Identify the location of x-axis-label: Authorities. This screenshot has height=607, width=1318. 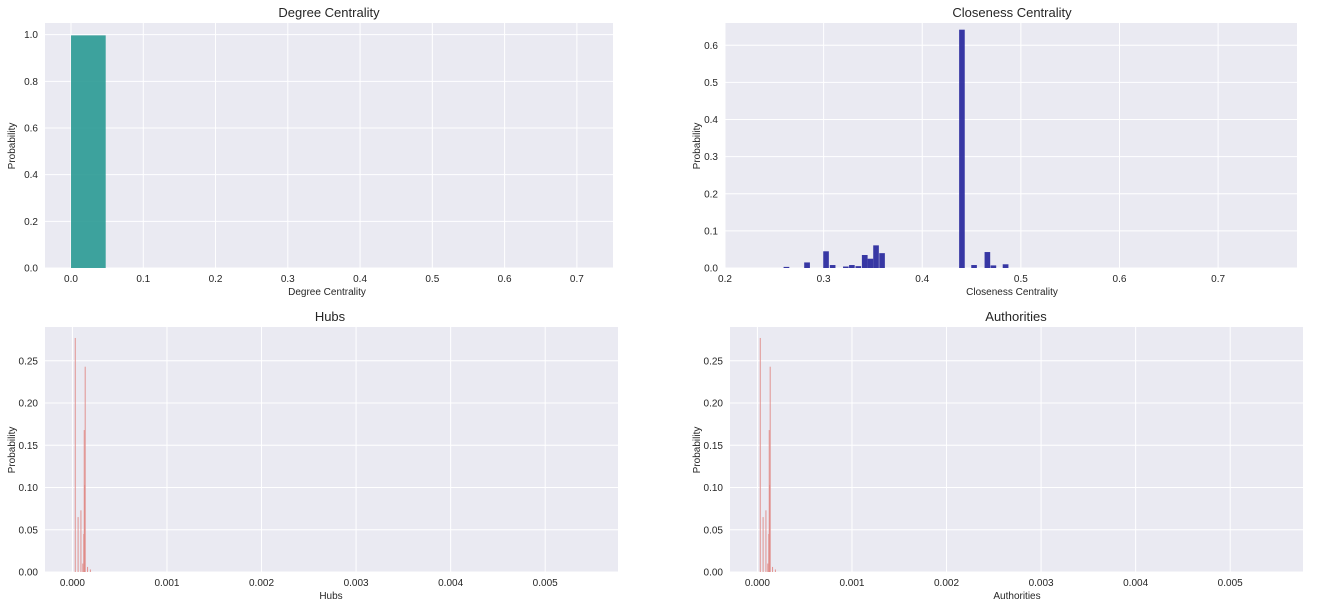
(1016, 596).